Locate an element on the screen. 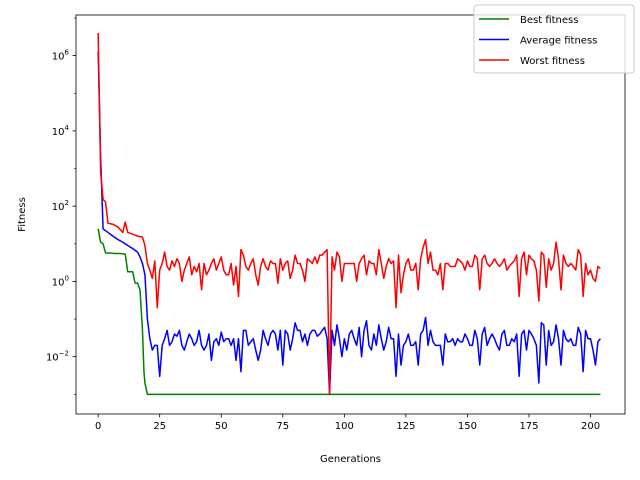 The width and height of the screenshot is (640, 480). legend: Best fitness Average fitness Worst fitness is located at coordinates (554, 39).